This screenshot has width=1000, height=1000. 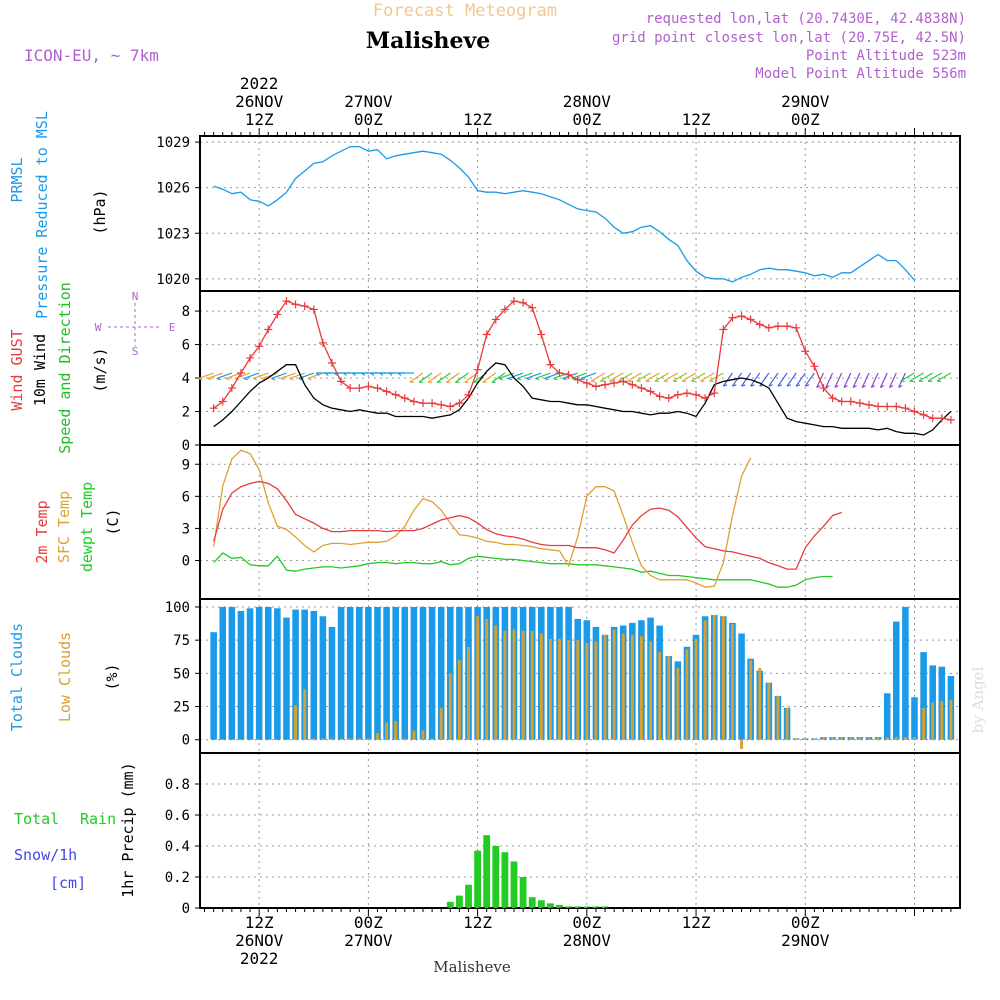 I want to click on wind-ytick-label: 0, so click(x=186, y=446).